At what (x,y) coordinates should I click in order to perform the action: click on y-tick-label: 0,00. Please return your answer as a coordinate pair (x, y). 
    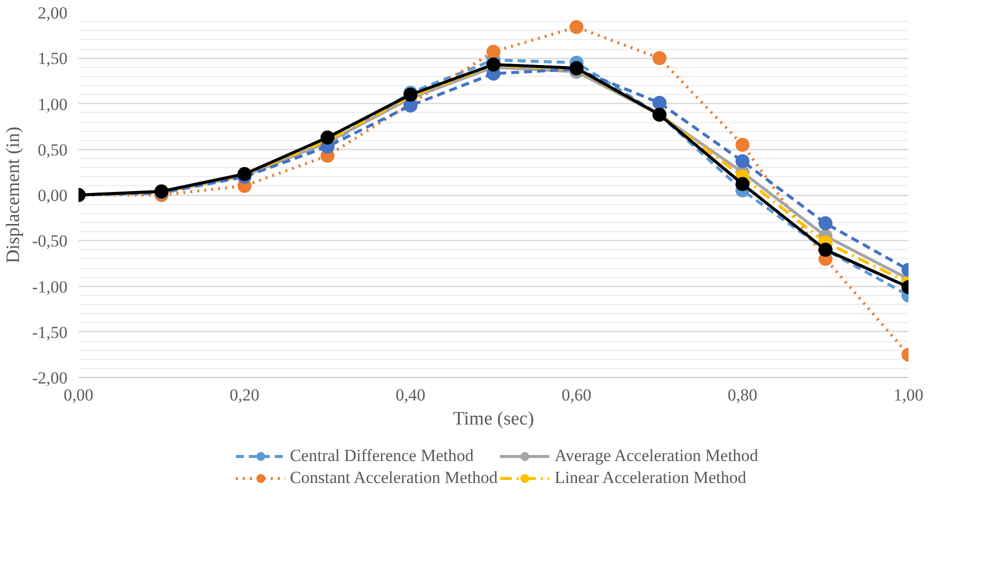
    Looking at the image, I should click on (53, 195).